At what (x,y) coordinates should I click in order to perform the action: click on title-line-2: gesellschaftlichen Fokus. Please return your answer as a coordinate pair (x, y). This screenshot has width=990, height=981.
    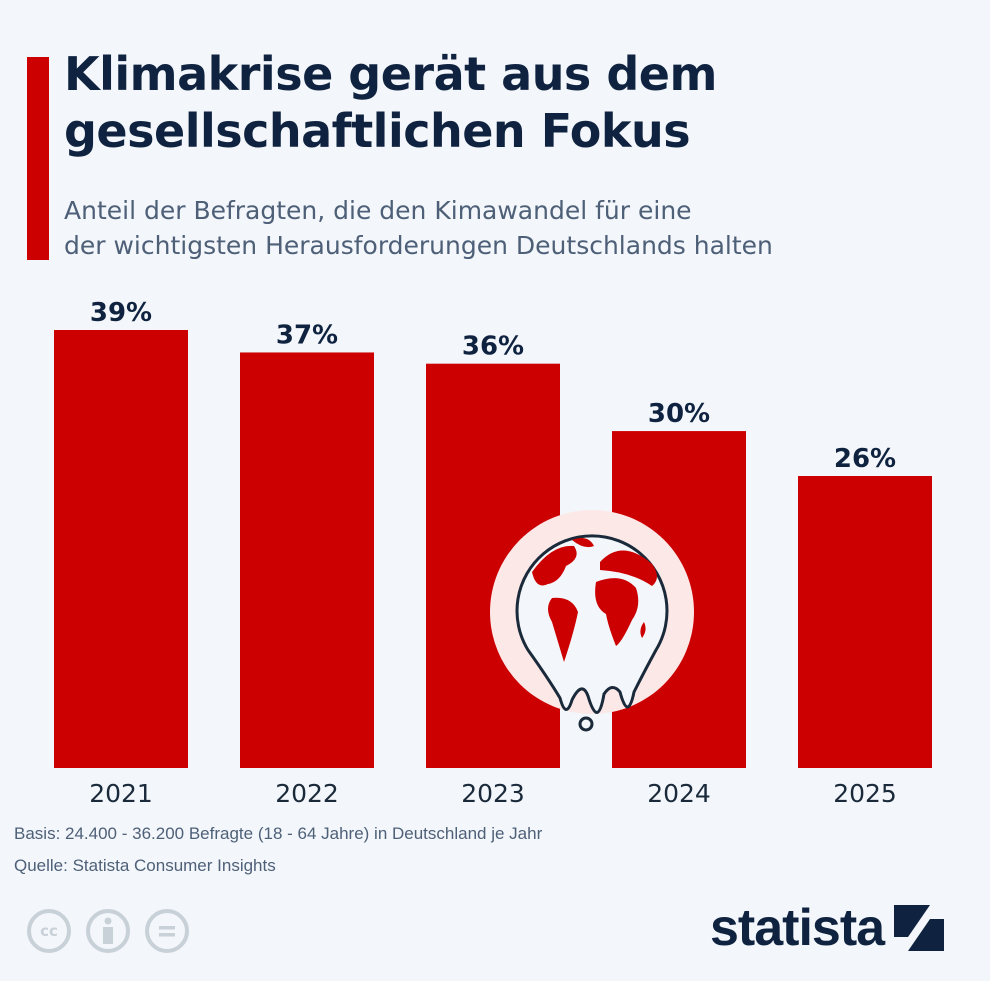
    Looking at the image, I should click on (377, 131).